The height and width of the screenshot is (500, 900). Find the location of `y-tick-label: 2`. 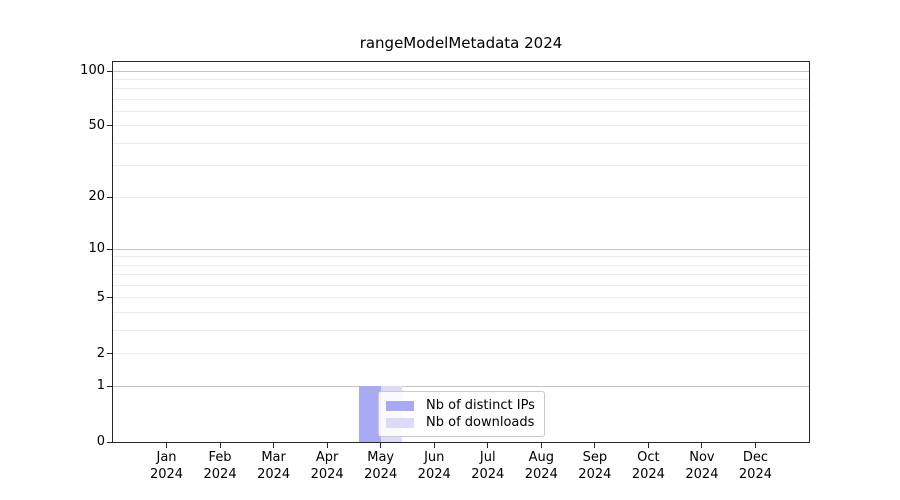

y-tick-label: 2 is located at coordinates (100, 353).